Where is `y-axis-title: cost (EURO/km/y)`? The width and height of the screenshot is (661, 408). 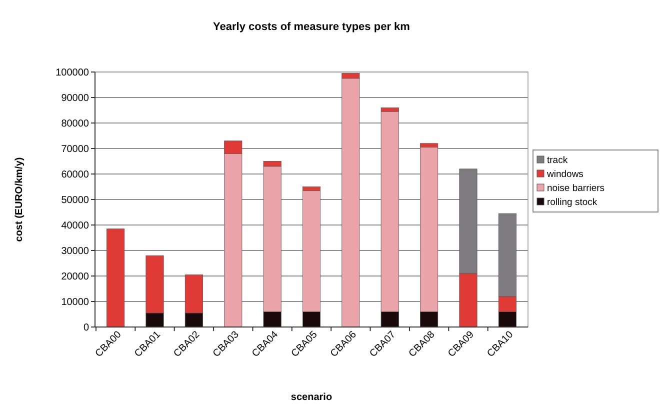
y-axis-title: cost (EURO/km/y) is located at coordinates (19, 199).